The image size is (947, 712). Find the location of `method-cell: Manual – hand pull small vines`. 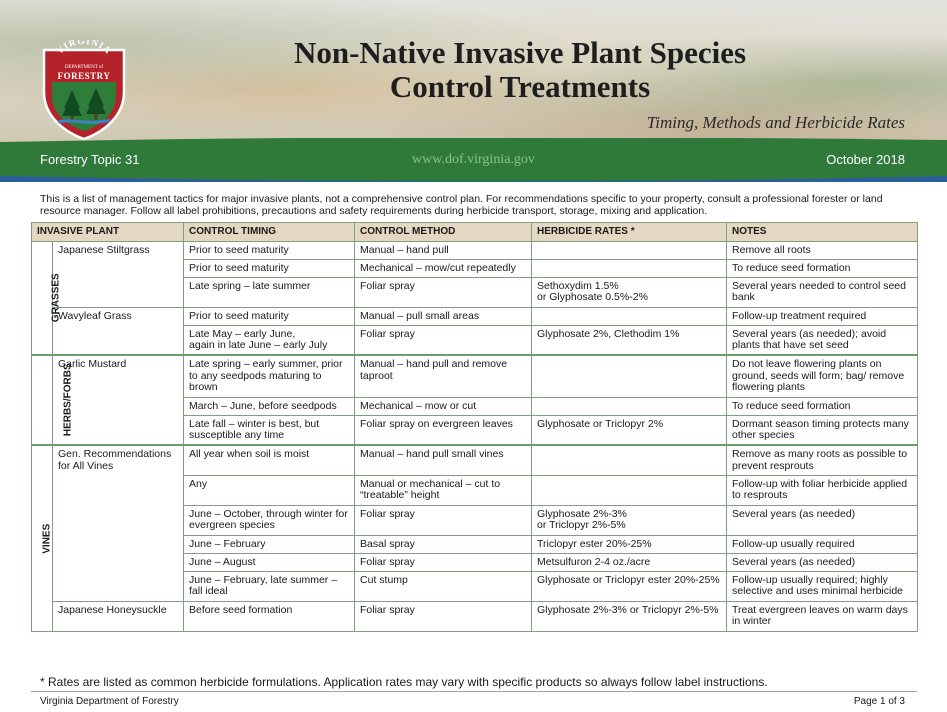

method-cell: Manual – hand pull small vines is located at coordinates (443, 460).